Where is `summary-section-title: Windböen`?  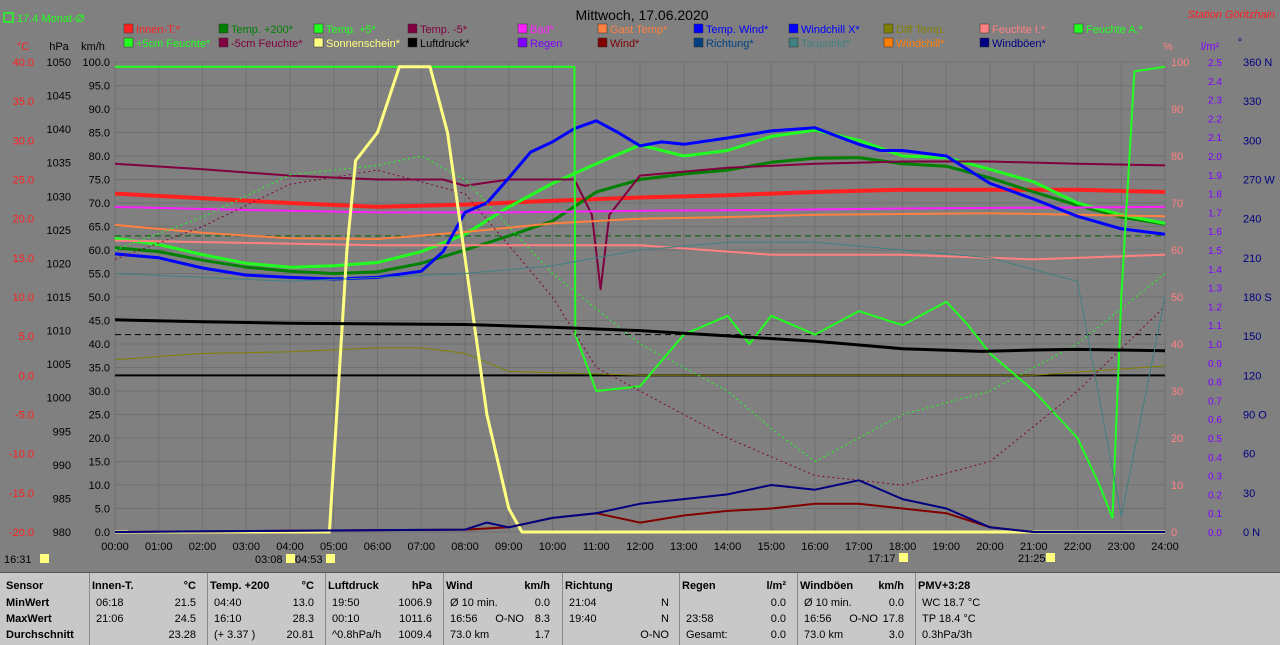
summary-section-title: Windböen is located at coordinates (827, 586).